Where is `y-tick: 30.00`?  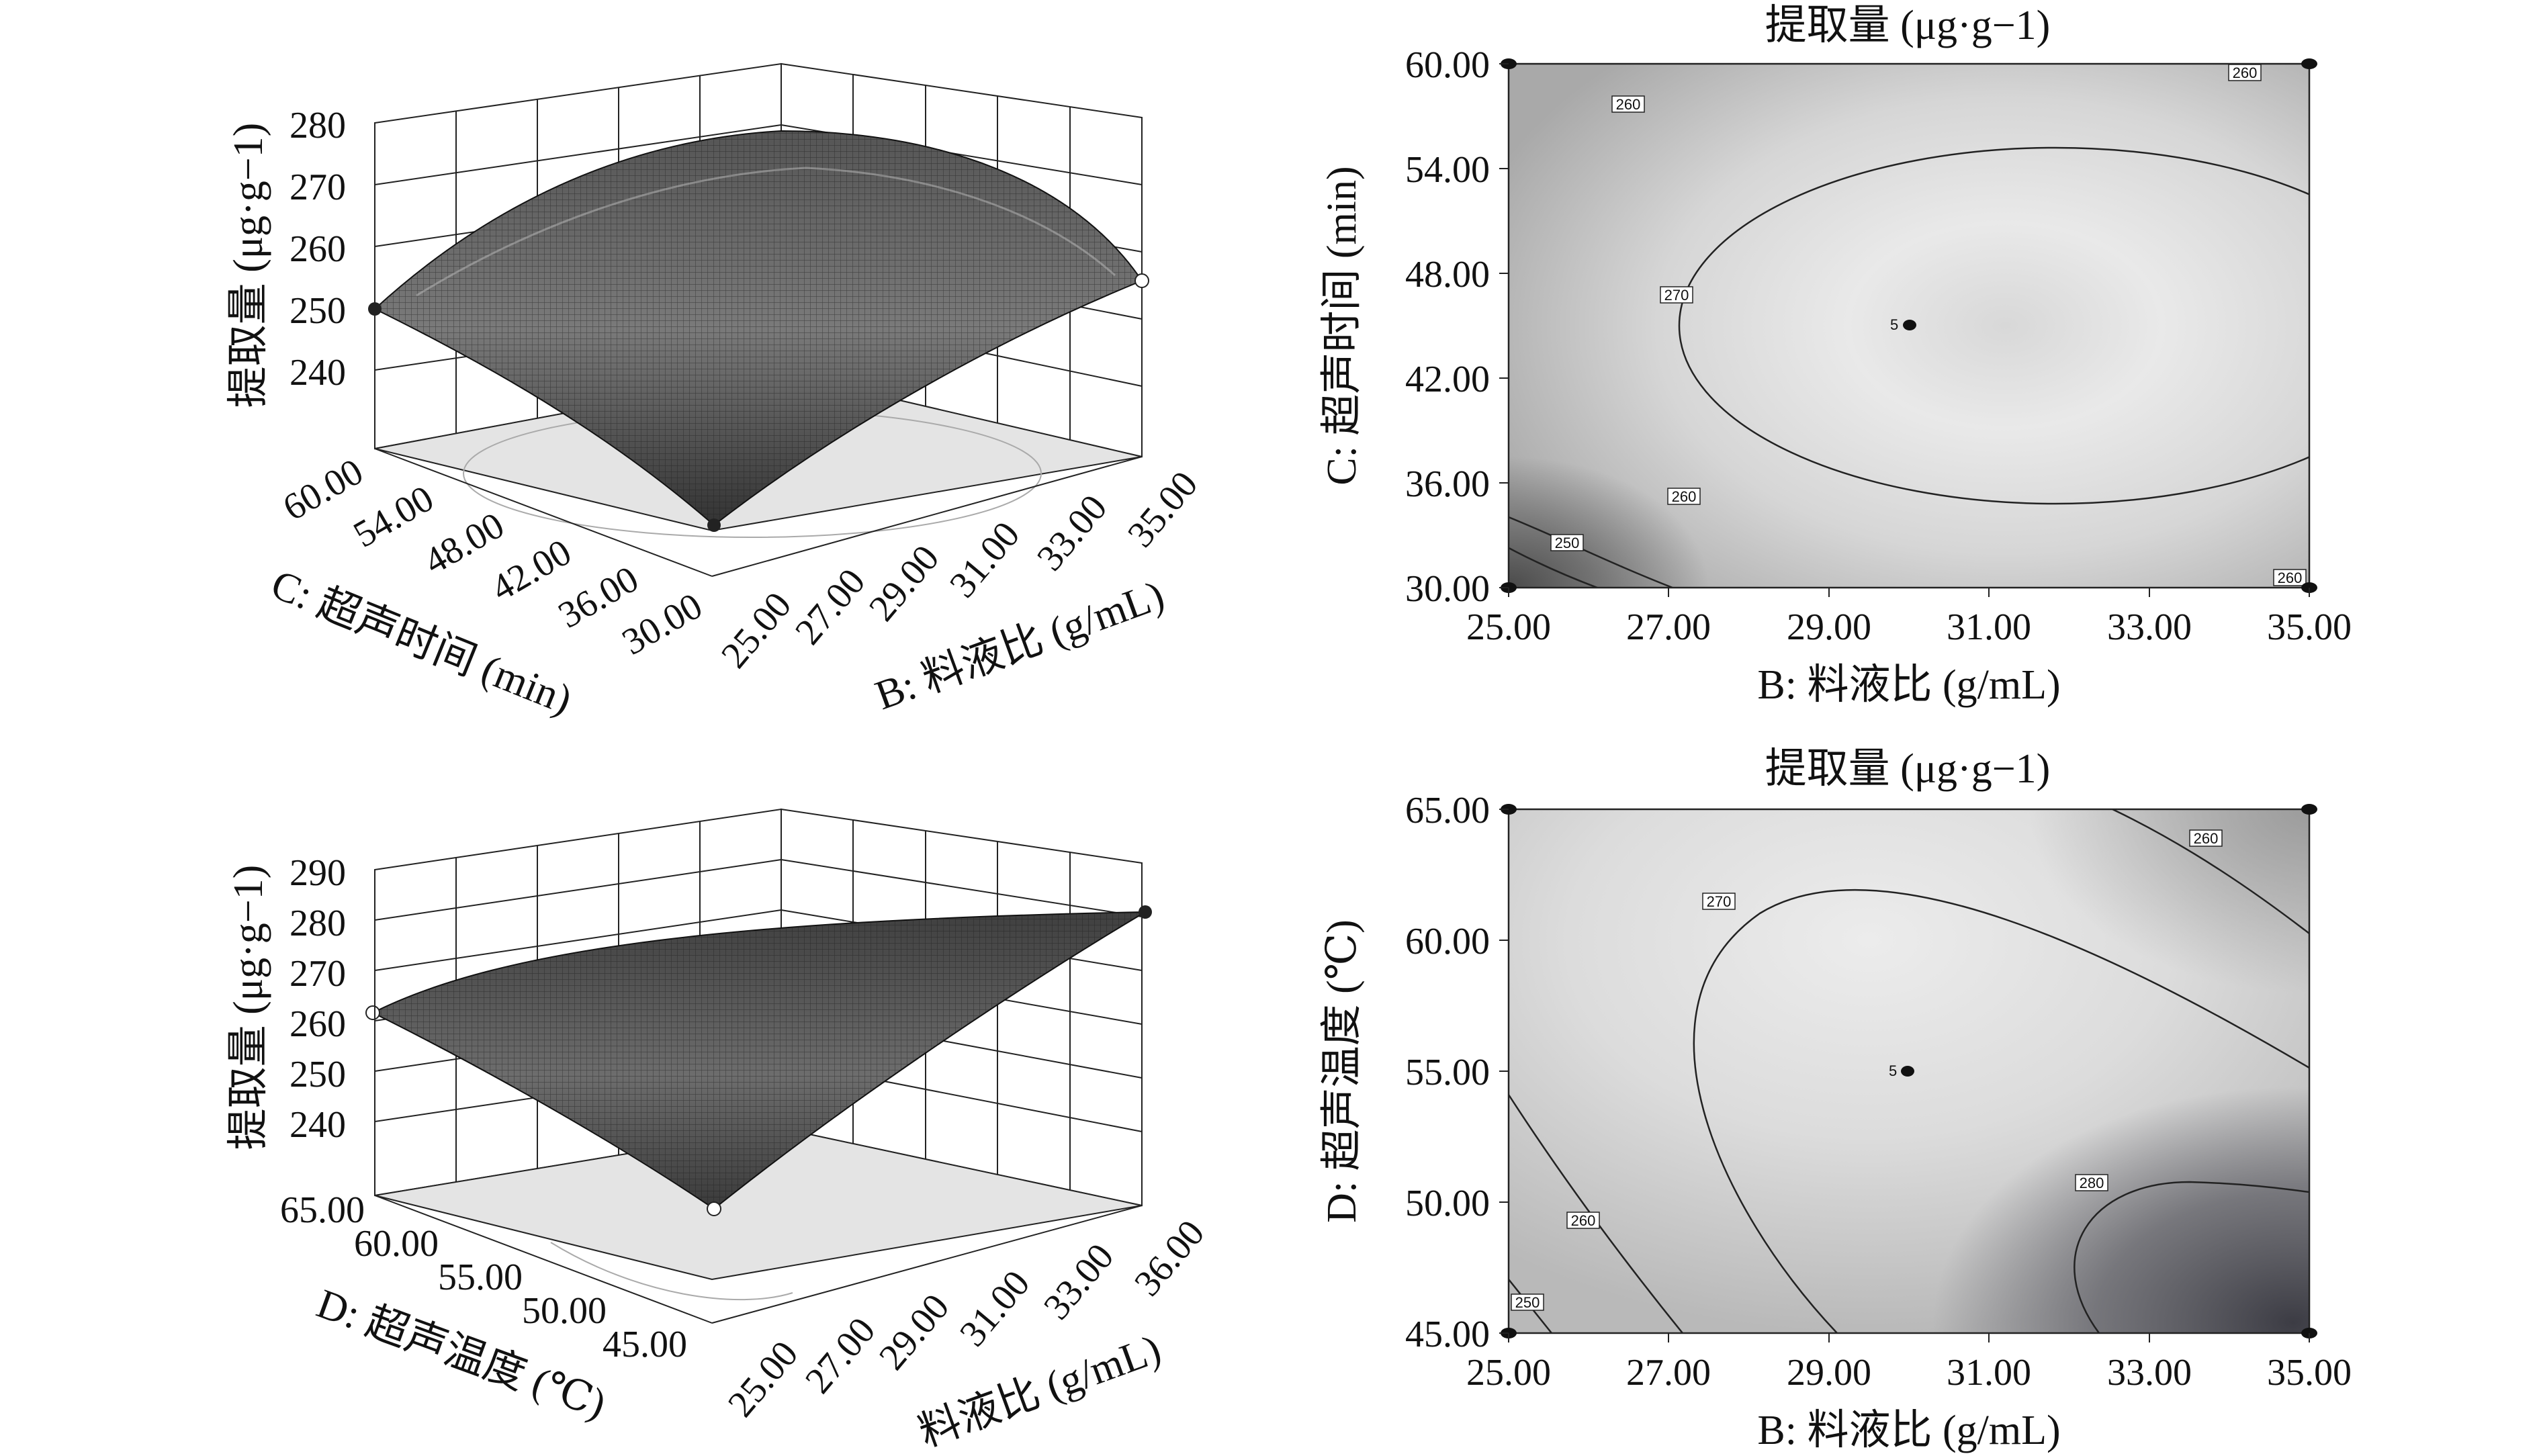 y-tick: 30.00 is located at coordinates (1447, 589).